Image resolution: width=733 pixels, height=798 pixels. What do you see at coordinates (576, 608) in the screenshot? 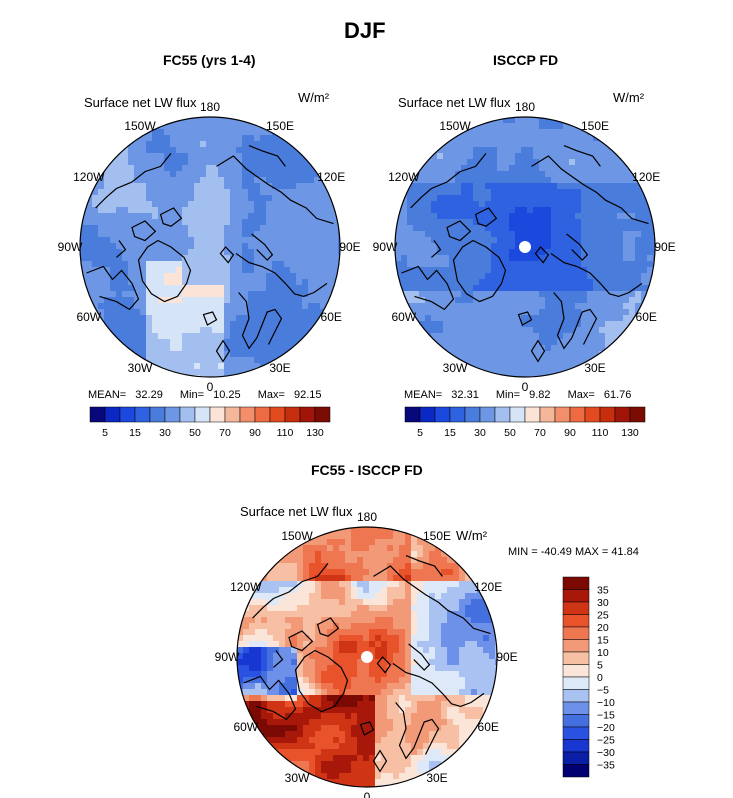
I see `colorbar-swatch` at bounding box center [576, 608].